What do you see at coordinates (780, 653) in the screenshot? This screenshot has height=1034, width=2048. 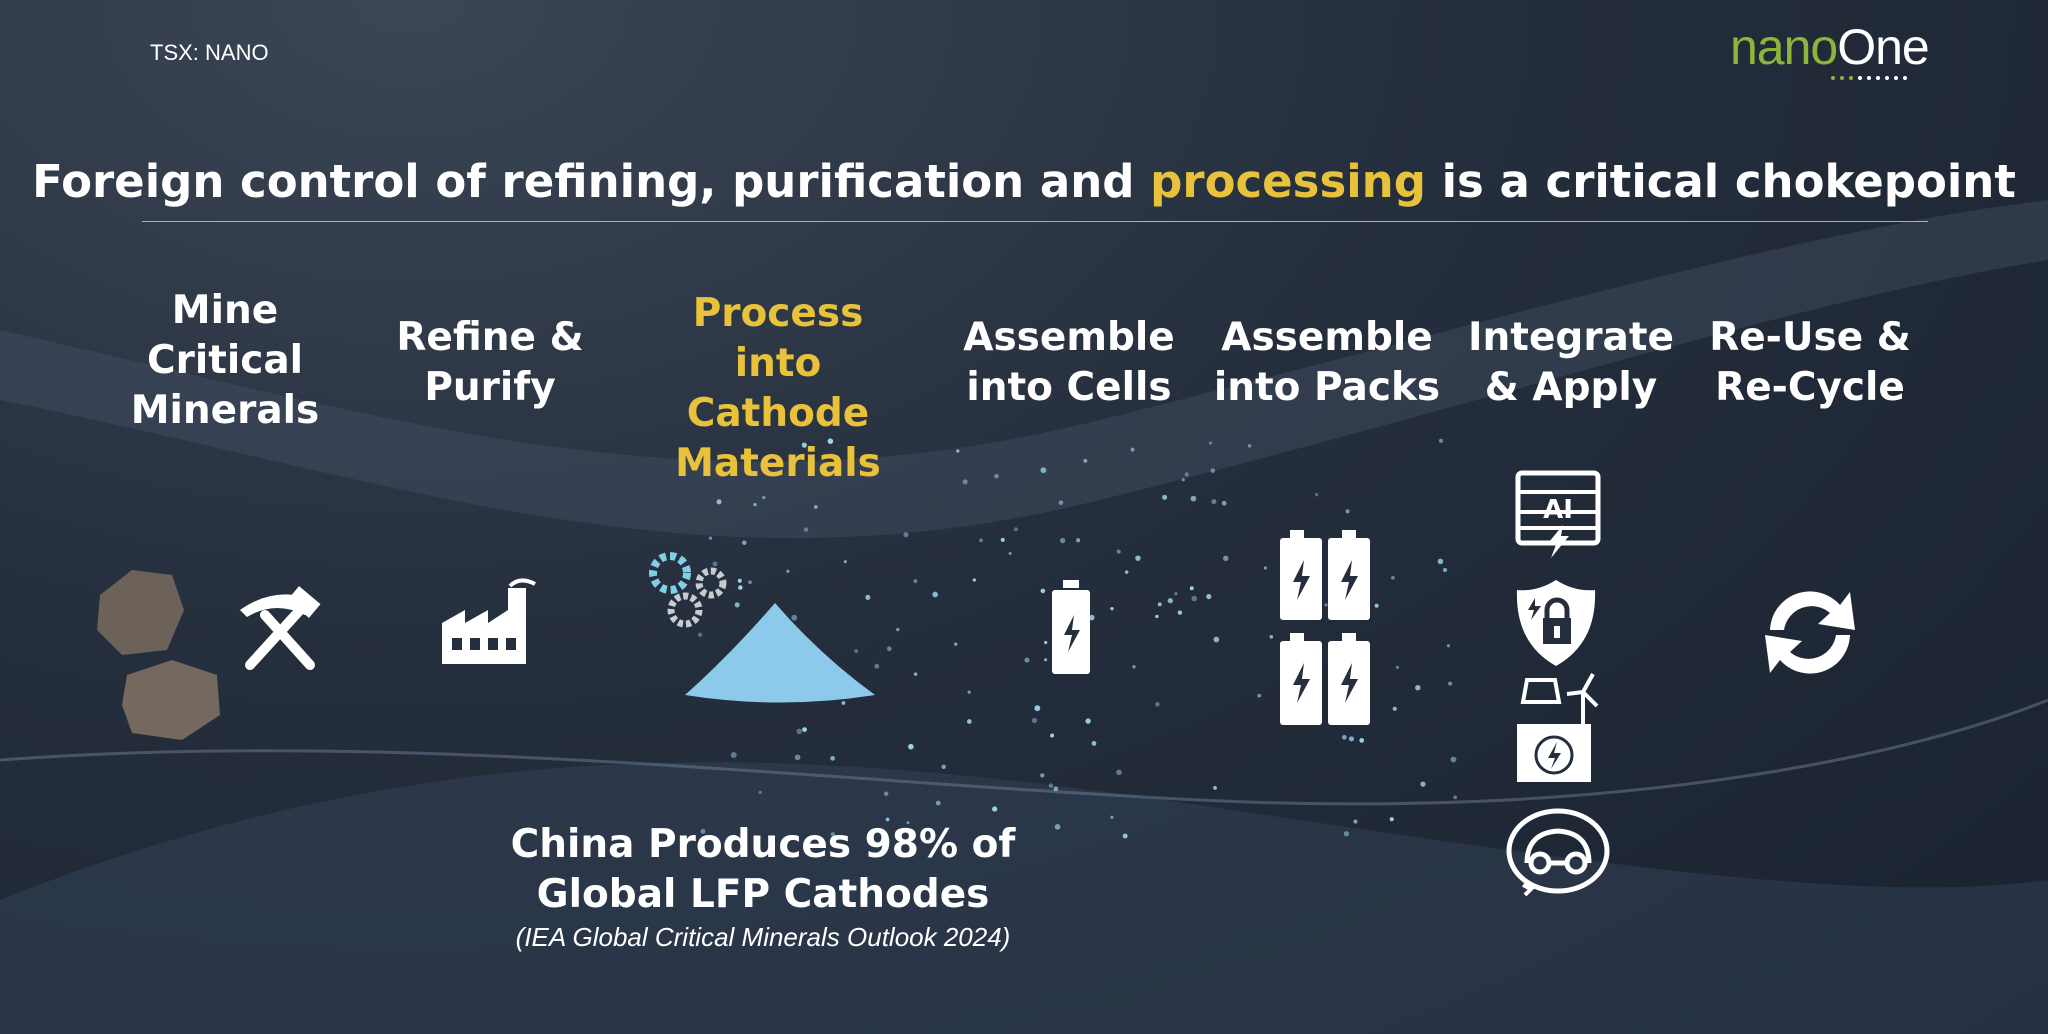 I see `powder-pile-icon` at bounding box center [780, 653].